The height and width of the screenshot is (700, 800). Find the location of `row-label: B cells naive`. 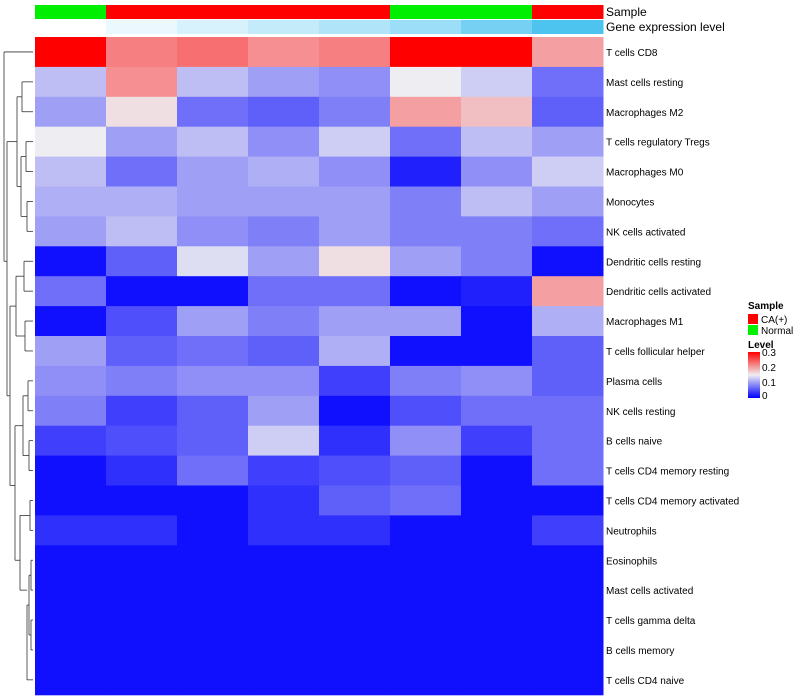

row-label: B cells naive is located at coordinates (634, 442).